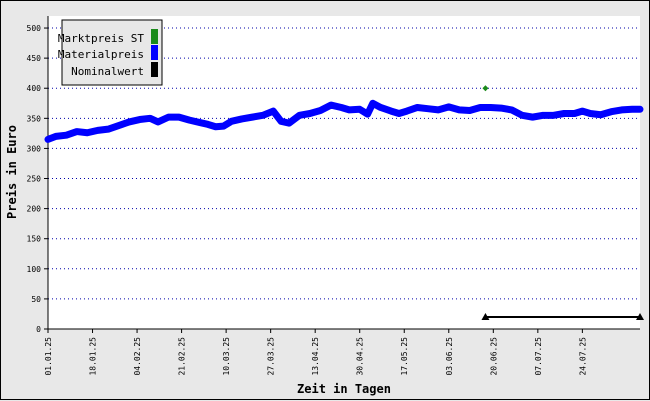  What do you see at coordinates (101, 54) in the screenshot?
I see `legend-label-materialpreis: Materialpreis` at bounding box center [101, 54].